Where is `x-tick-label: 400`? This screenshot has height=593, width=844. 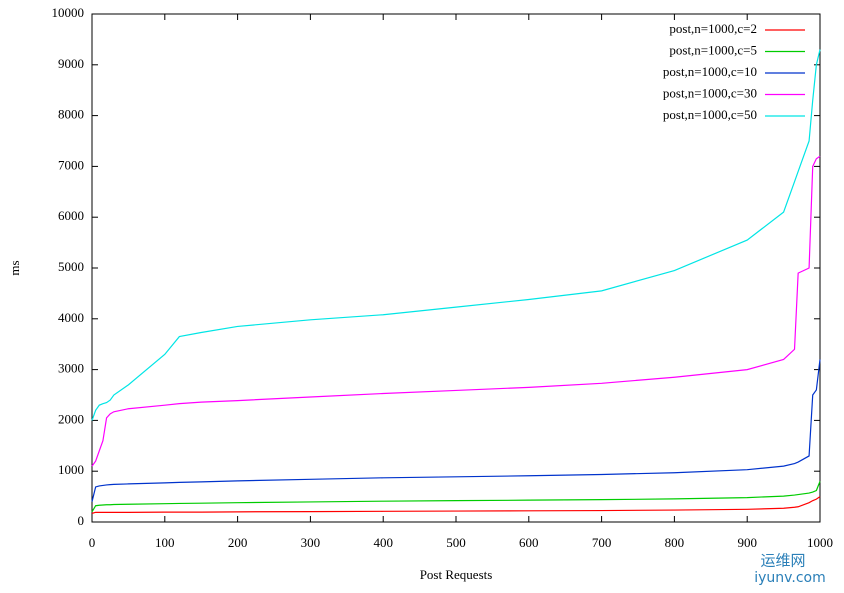 x-tick-label: 400 is located at coordinates (383, 542).